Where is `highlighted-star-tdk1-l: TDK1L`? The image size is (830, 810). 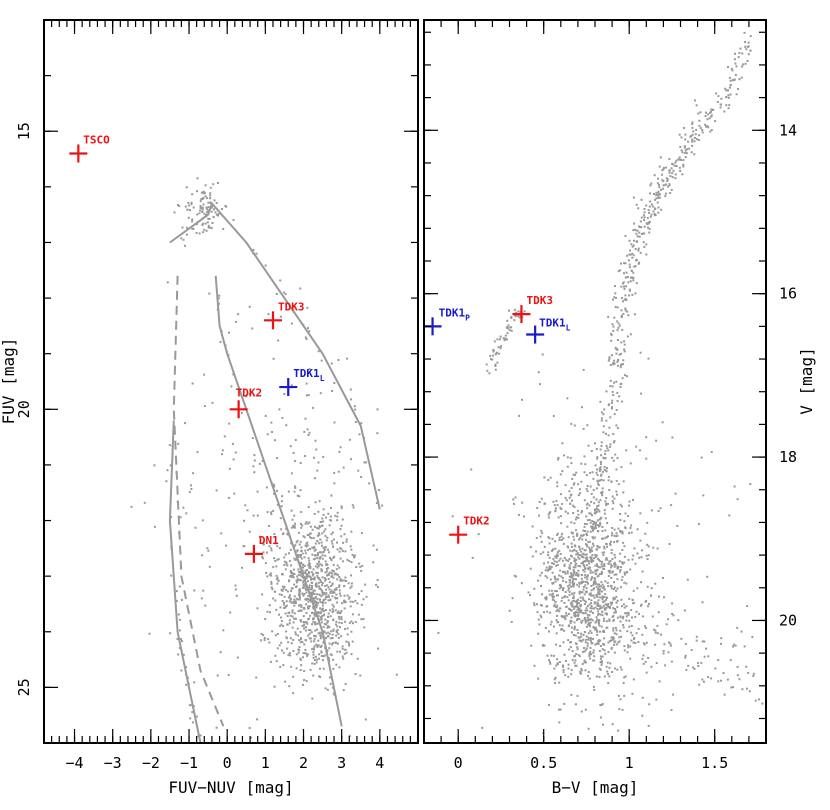
highlighted-star-tdk1-l: TDK1L is located at coordinates (548, 330).